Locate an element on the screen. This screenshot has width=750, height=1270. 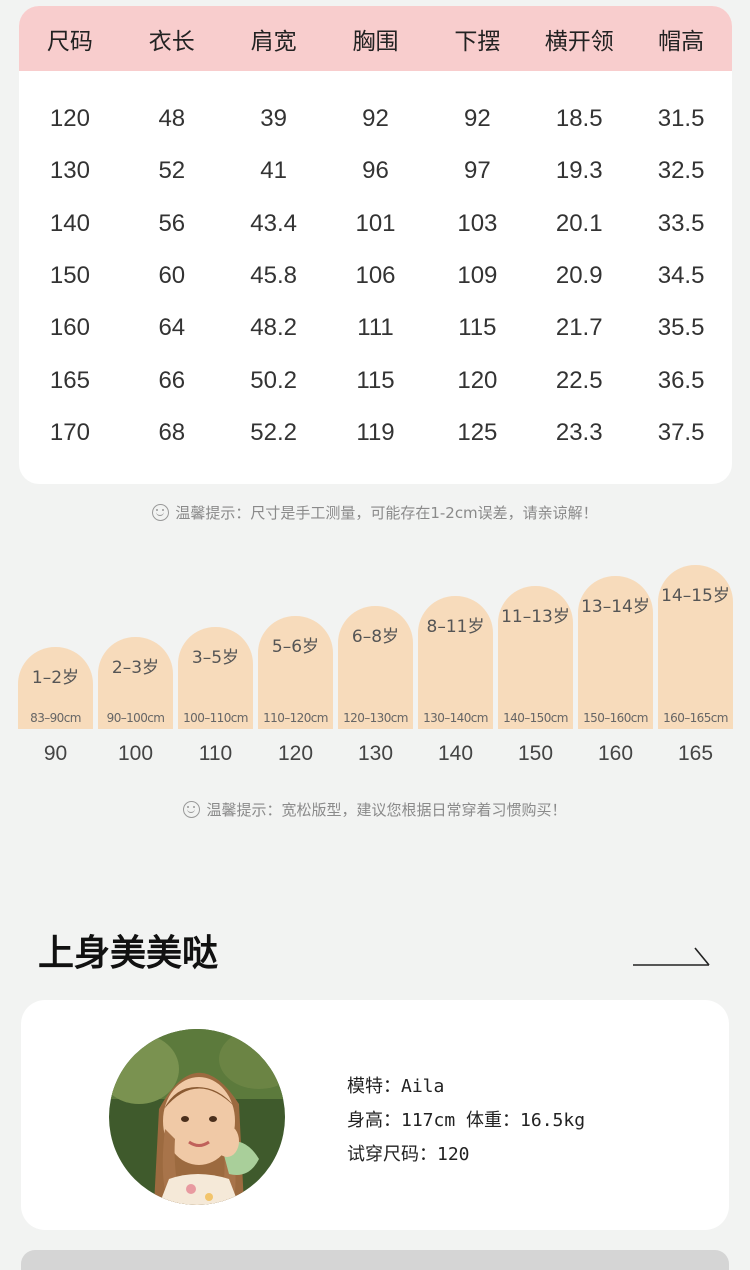
table-cell: 150 is located at coordinates (69, 276).